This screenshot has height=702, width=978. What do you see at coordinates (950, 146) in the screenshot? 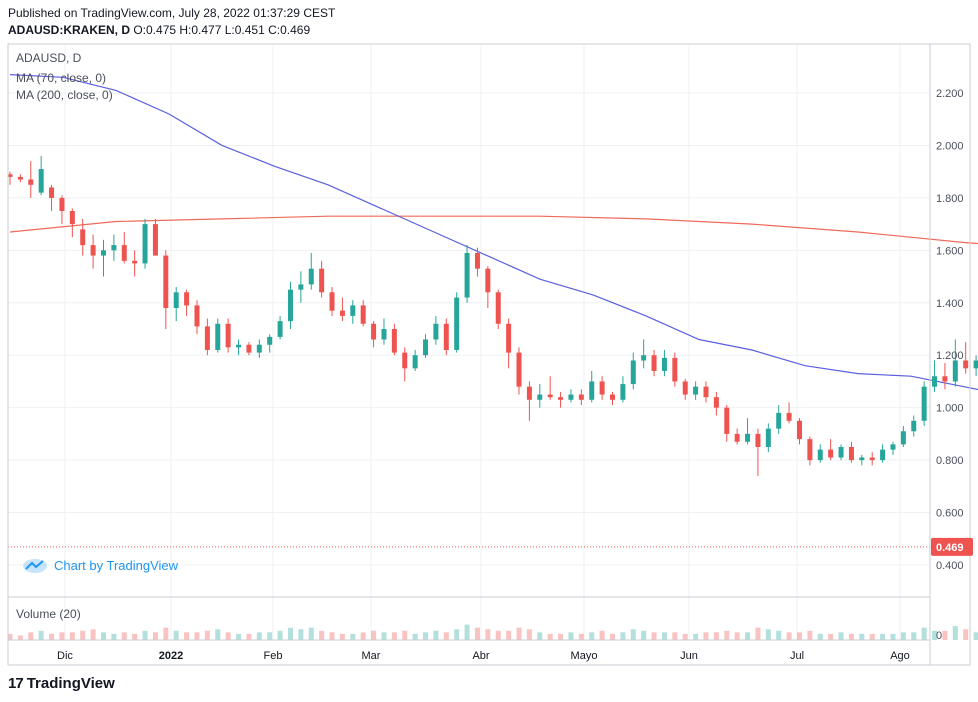
I see `y-tick-label: 2.000` at bounding box center [950, 146].